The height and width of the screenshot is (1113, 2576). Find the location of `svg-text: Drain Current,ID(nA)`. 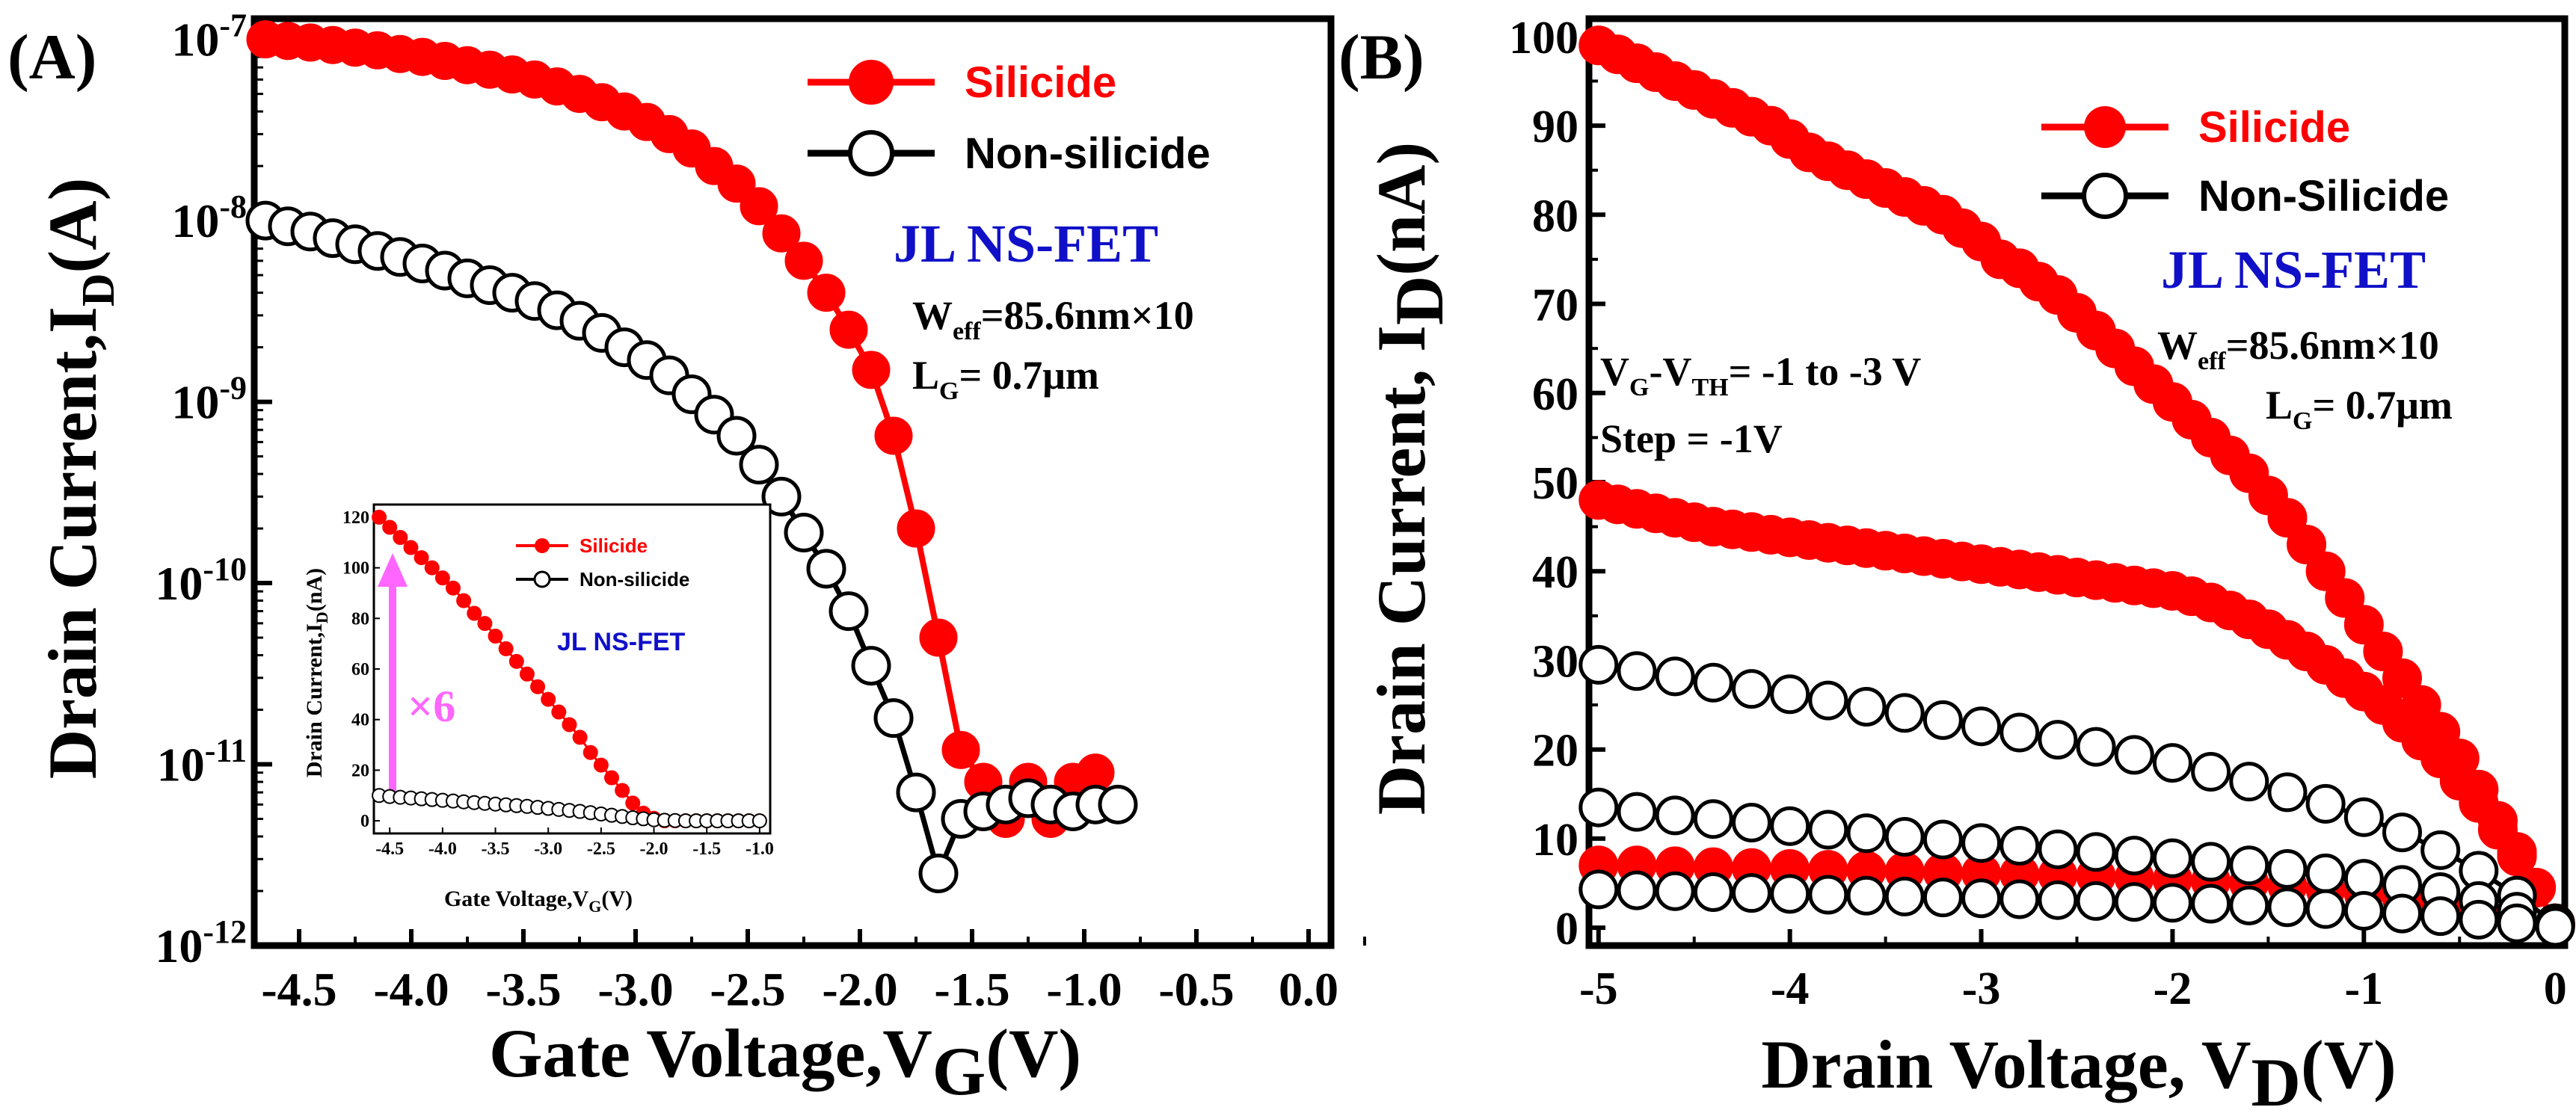

svg-text: Drain Current,ID(nA) is located at coordinates (316, 672).